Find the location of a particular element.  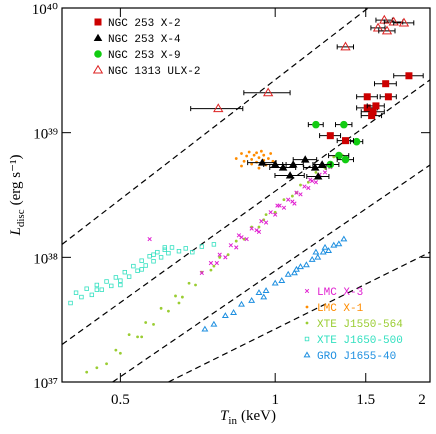

x-tick-label: 0.5 is located at coordinates (120, 400).